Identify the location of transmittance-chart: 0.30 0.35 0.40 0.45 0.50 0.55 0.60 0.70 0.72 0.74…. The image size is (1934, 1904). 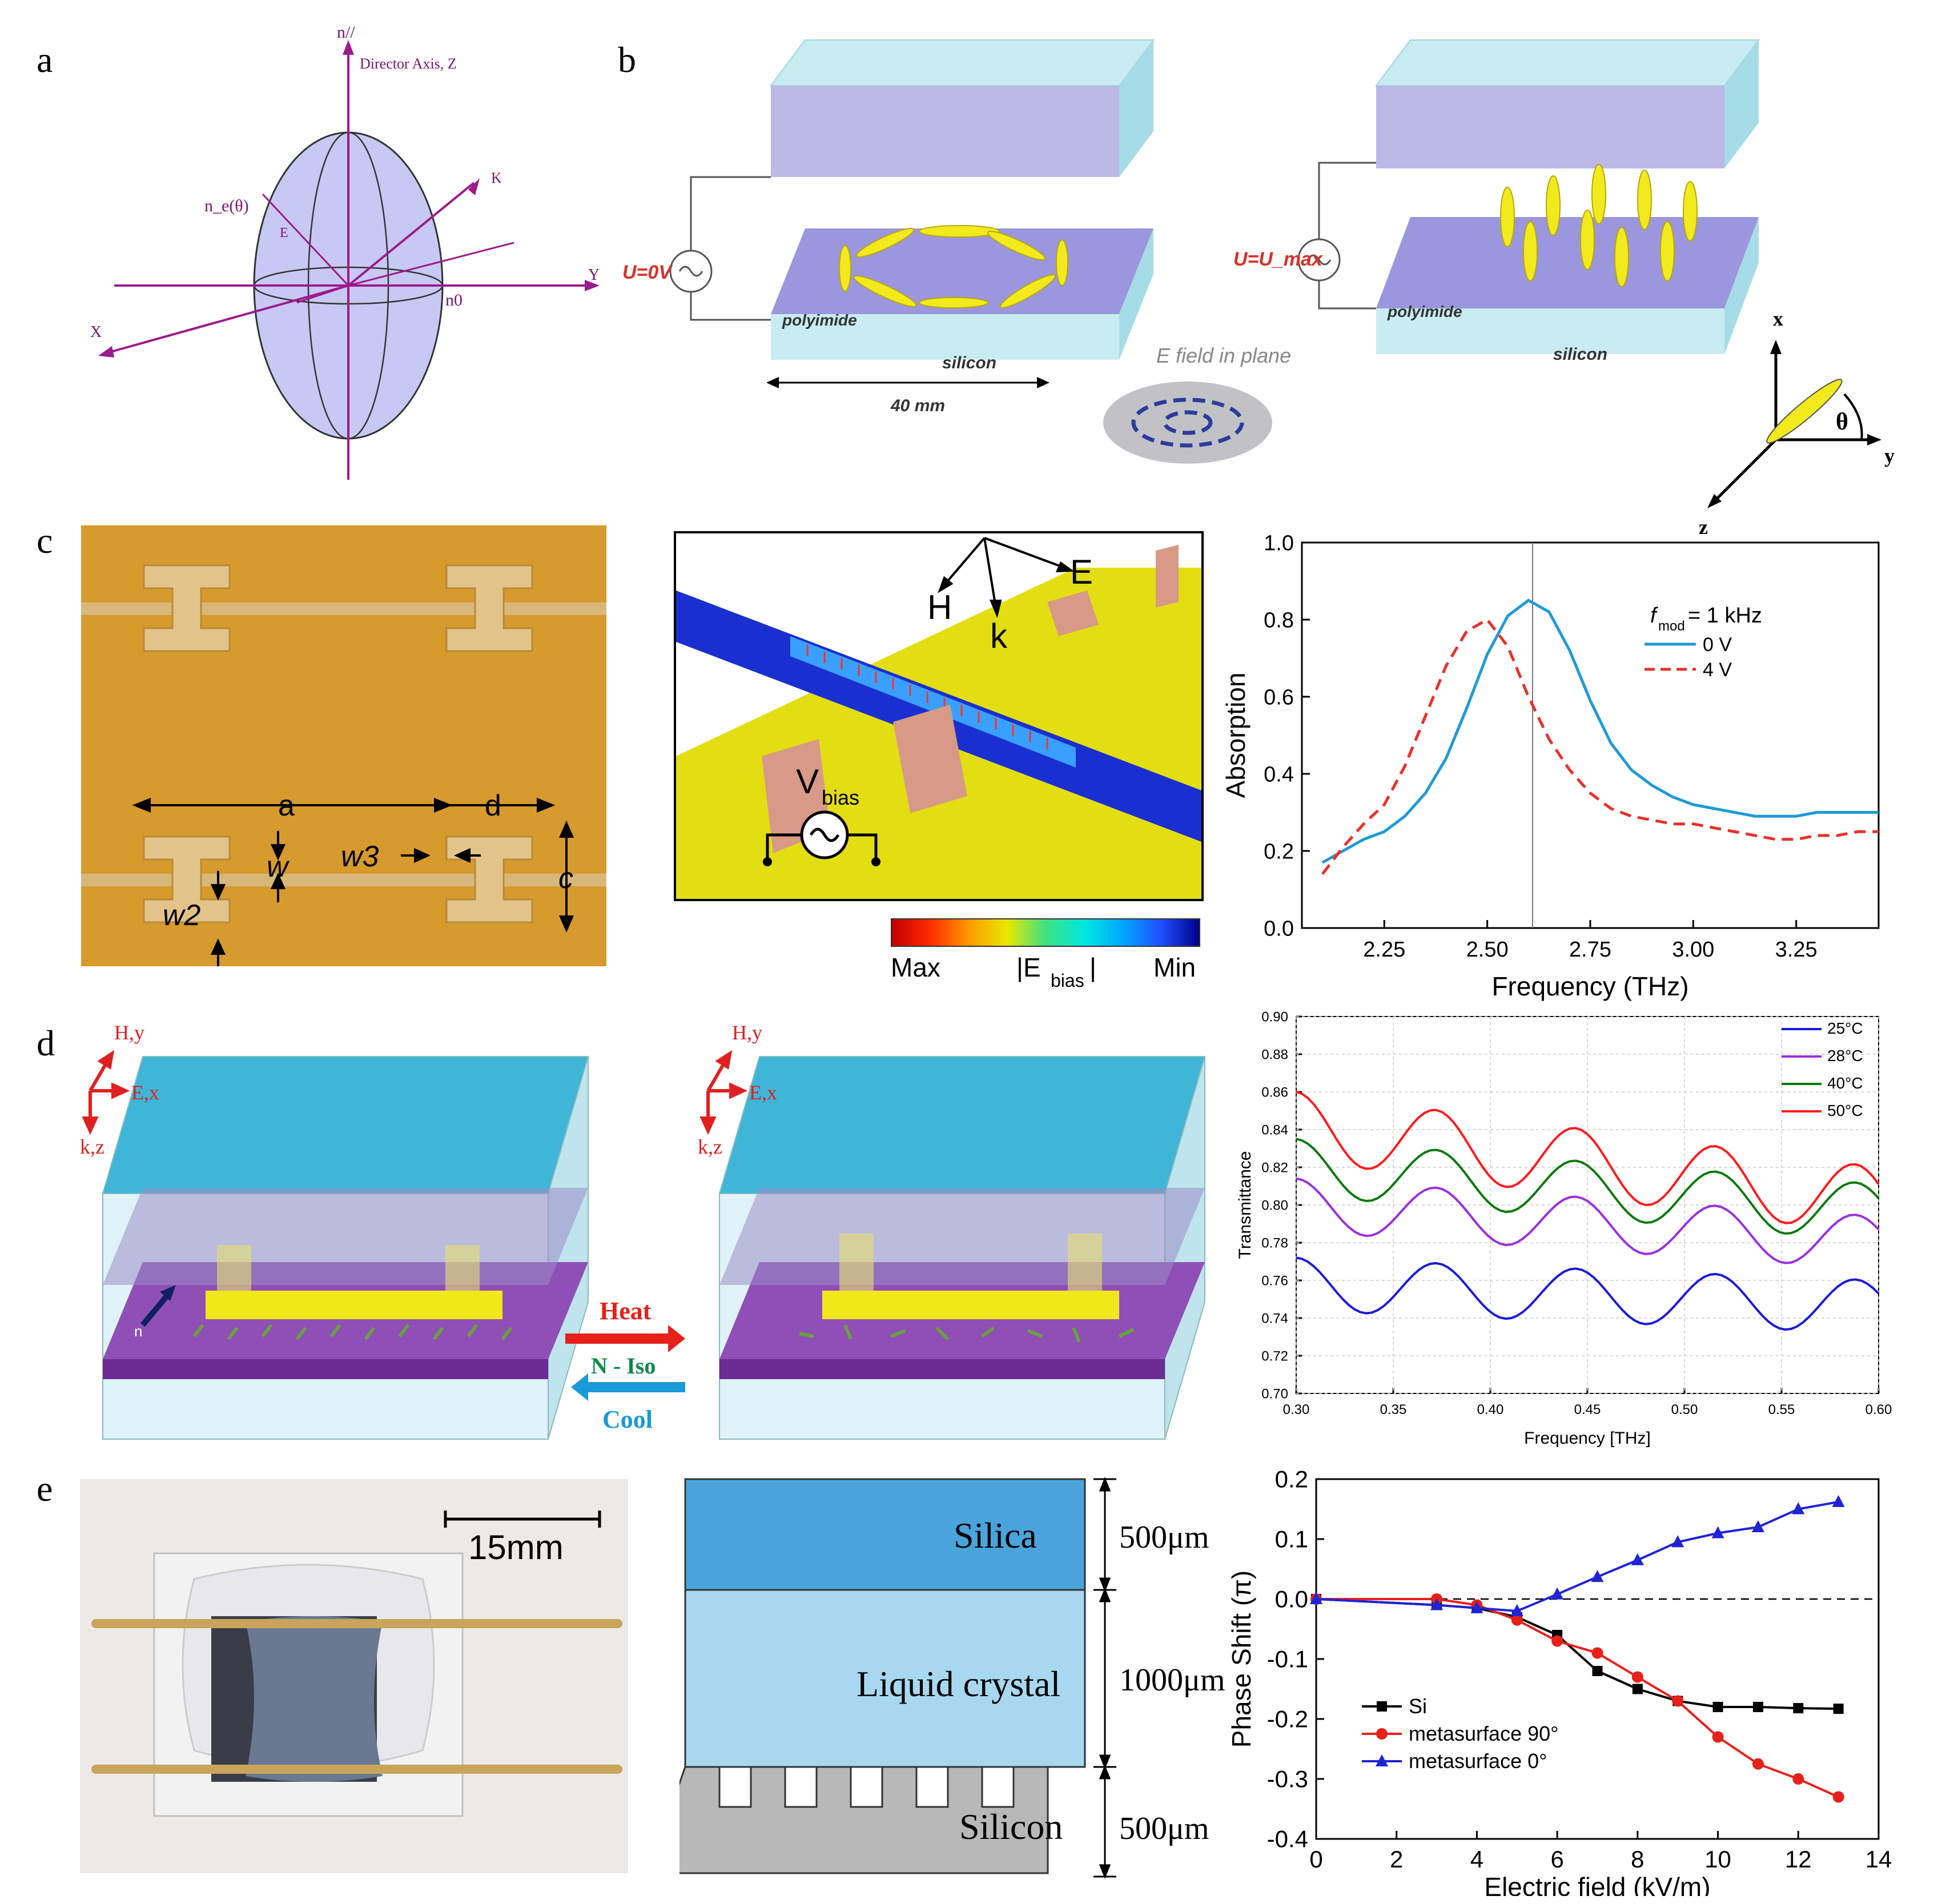
(1564, 1229).